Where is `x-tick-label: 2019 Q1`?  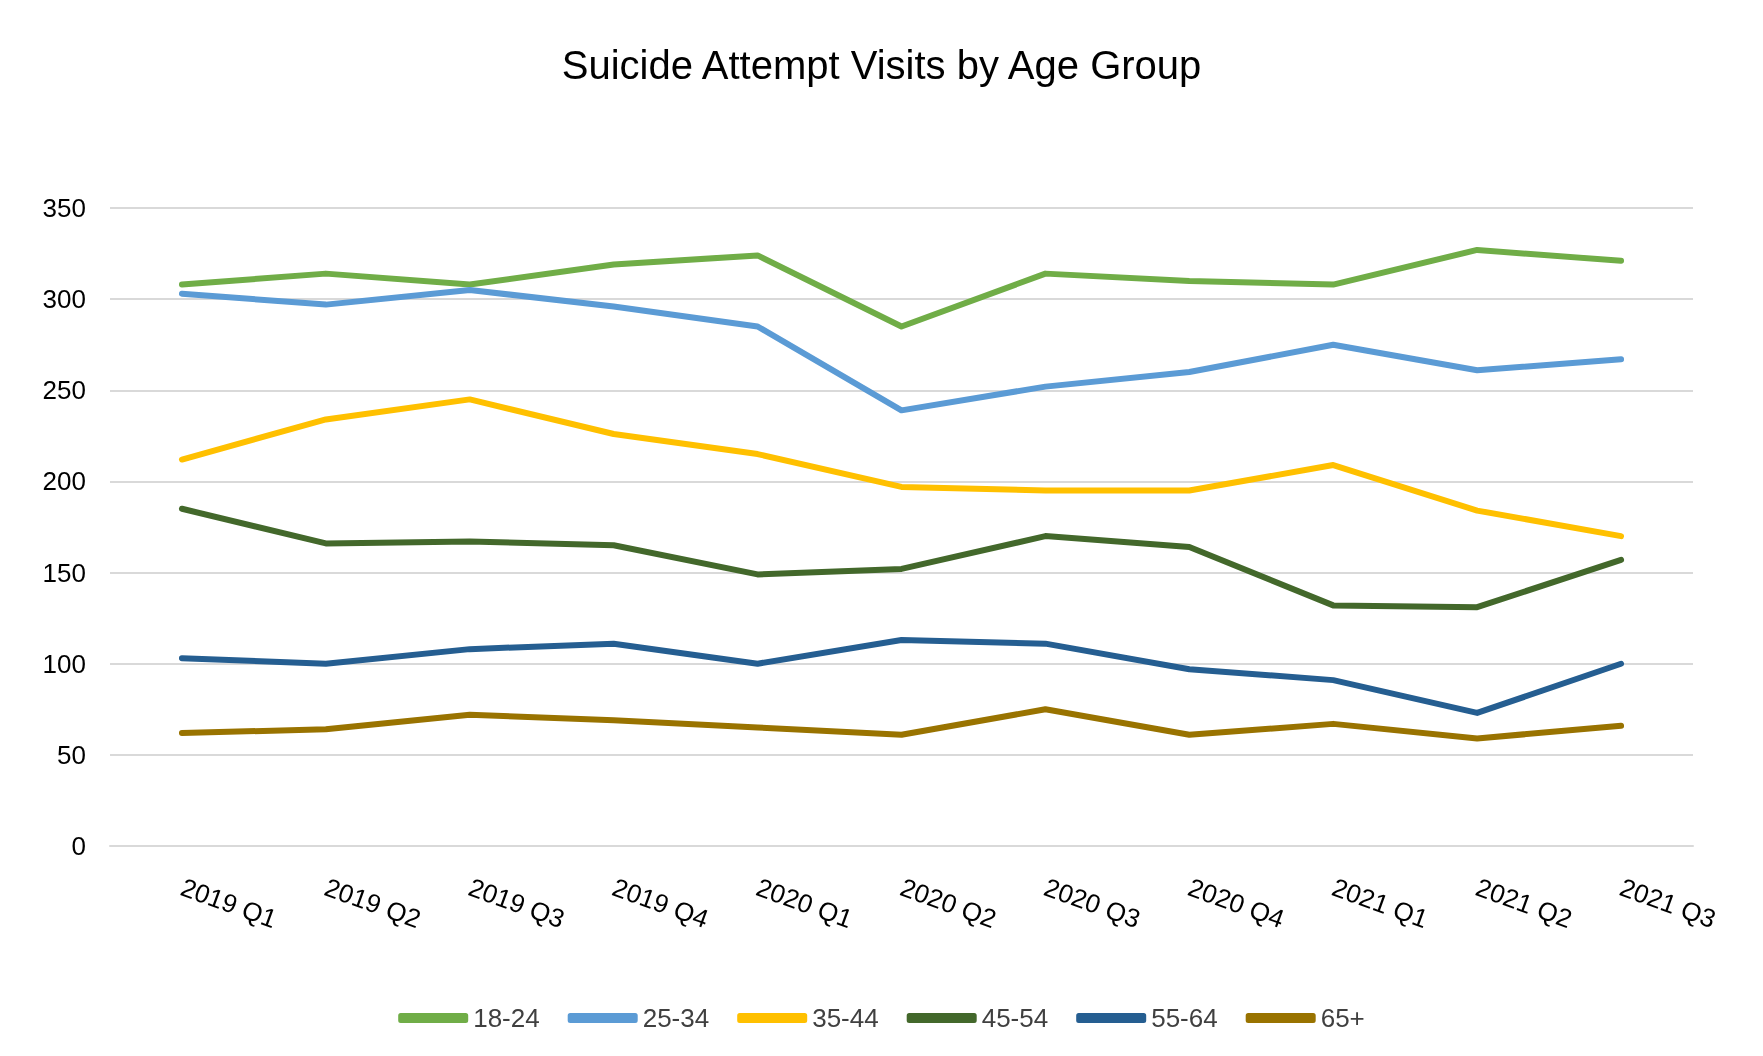
x-tick-label: 2019 Q1 is located at coordinates (228, 903).